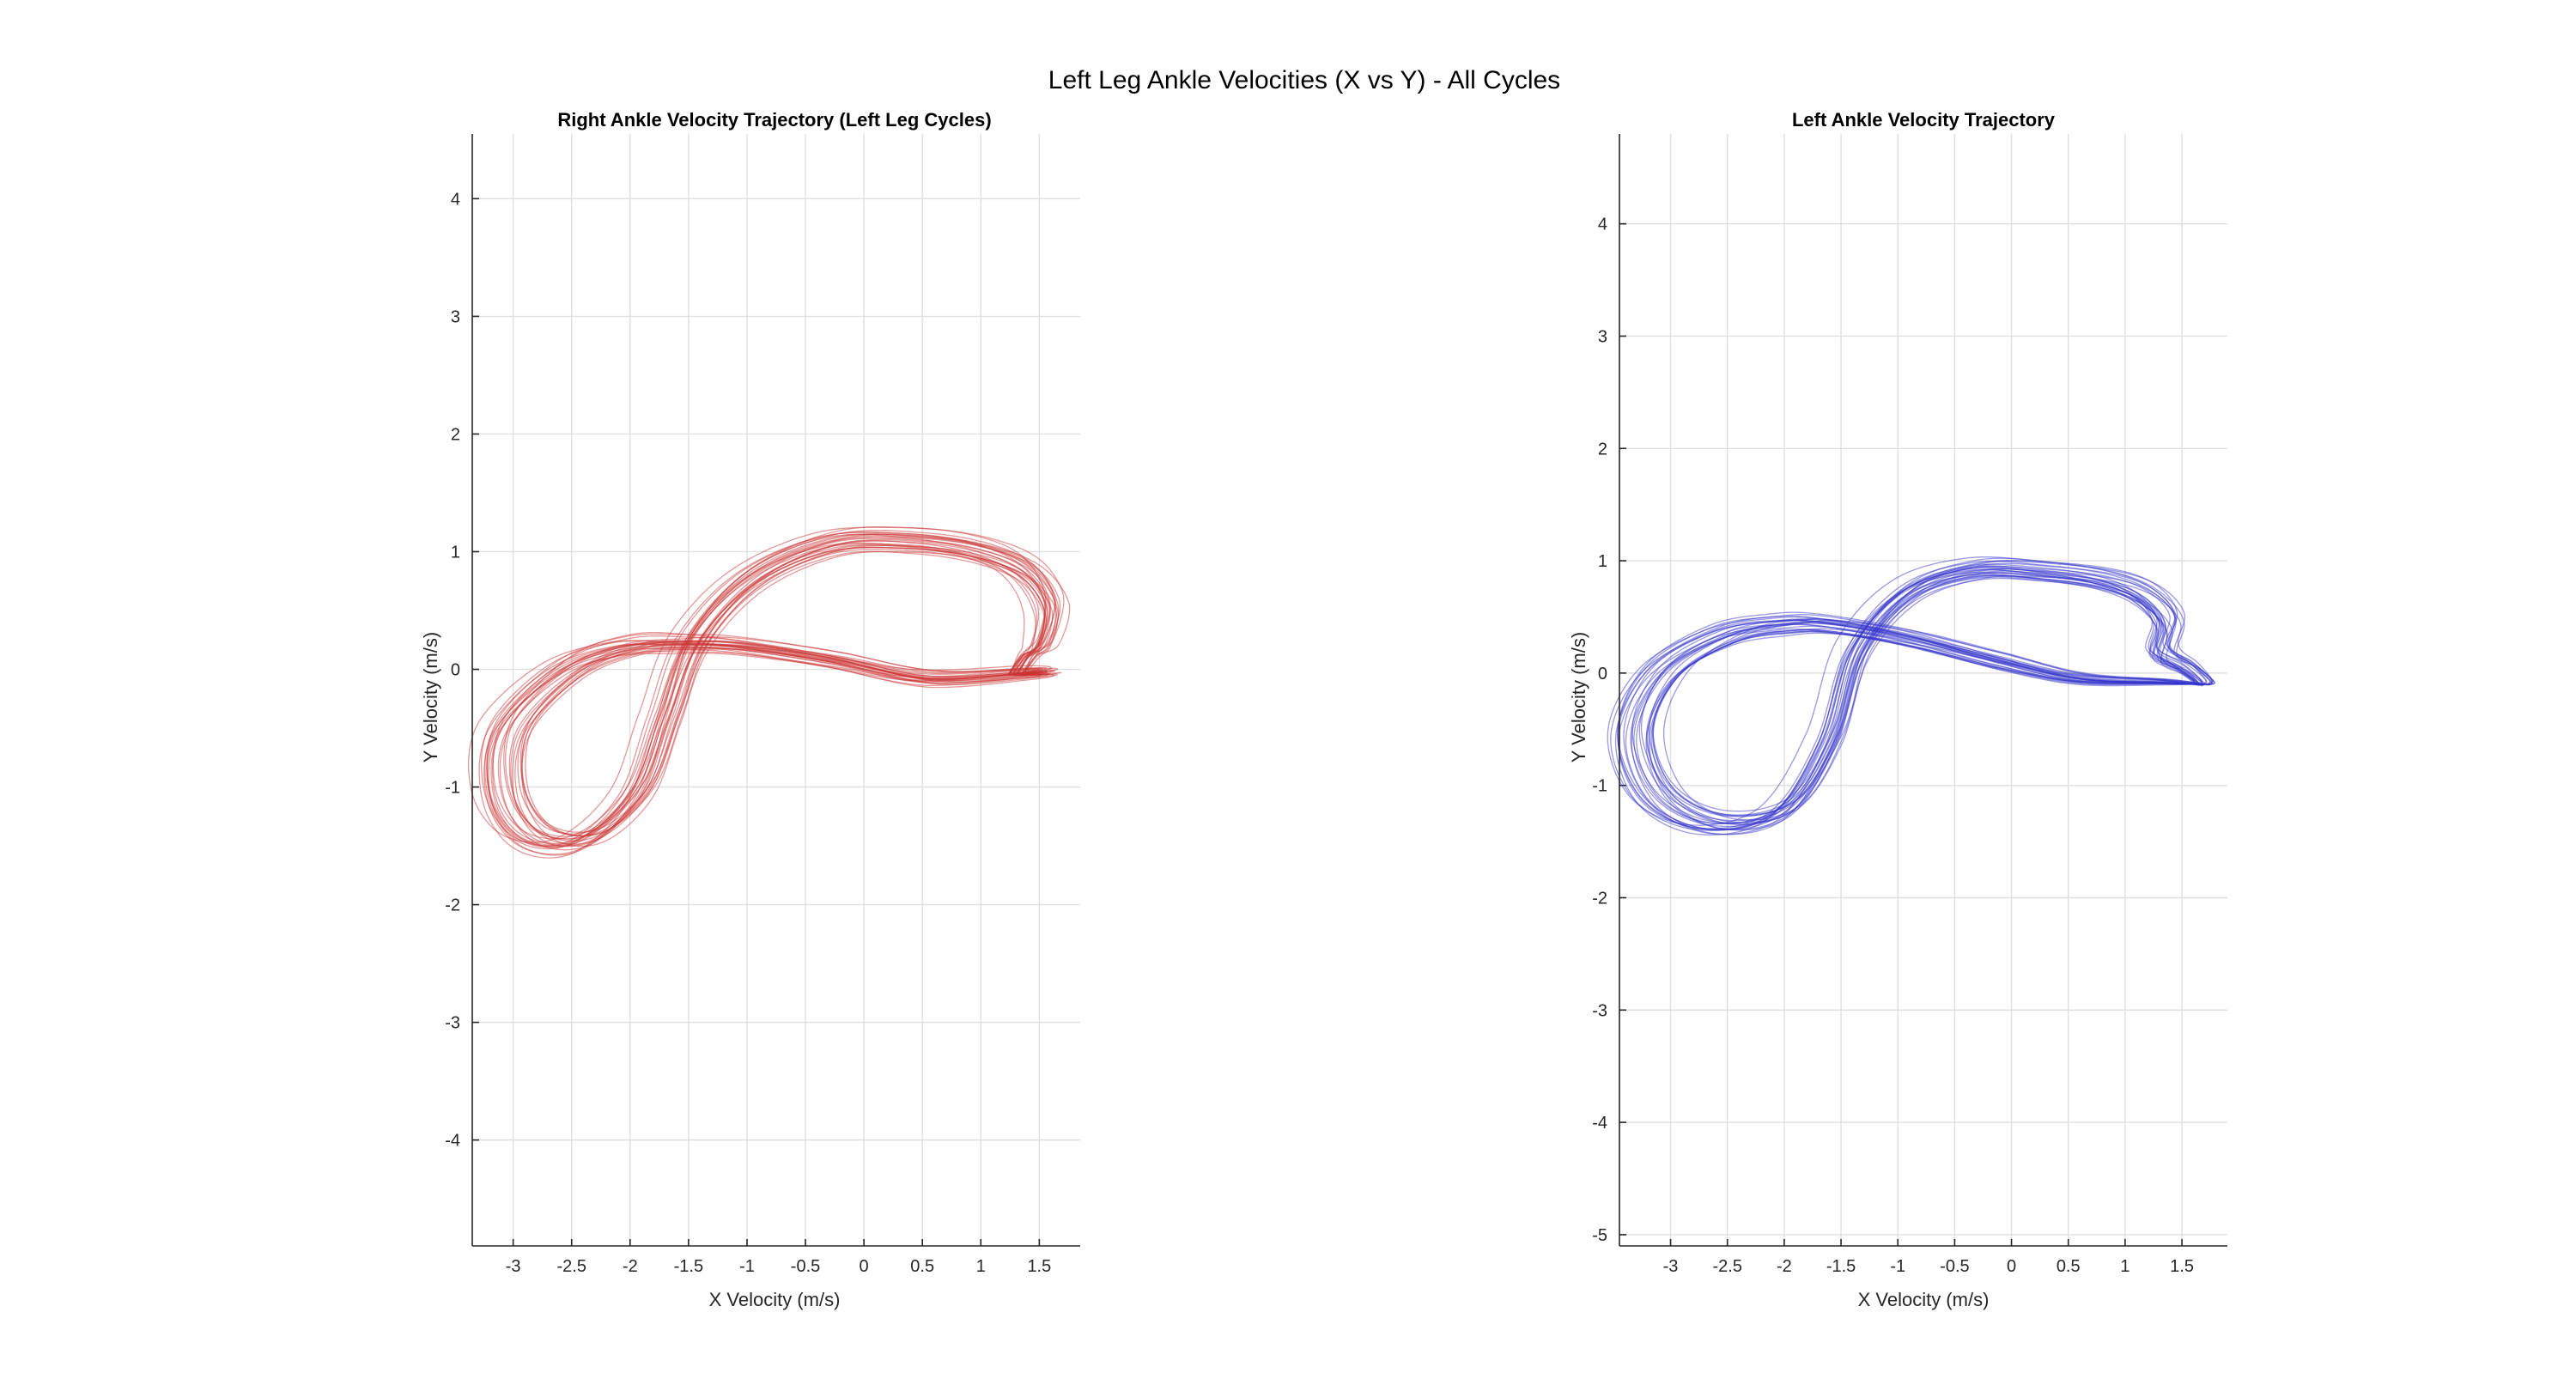  Describe the element at coordinates (455, 434) in the screenshot. I see `right-ankle-y-tick-label: 2` at that location.